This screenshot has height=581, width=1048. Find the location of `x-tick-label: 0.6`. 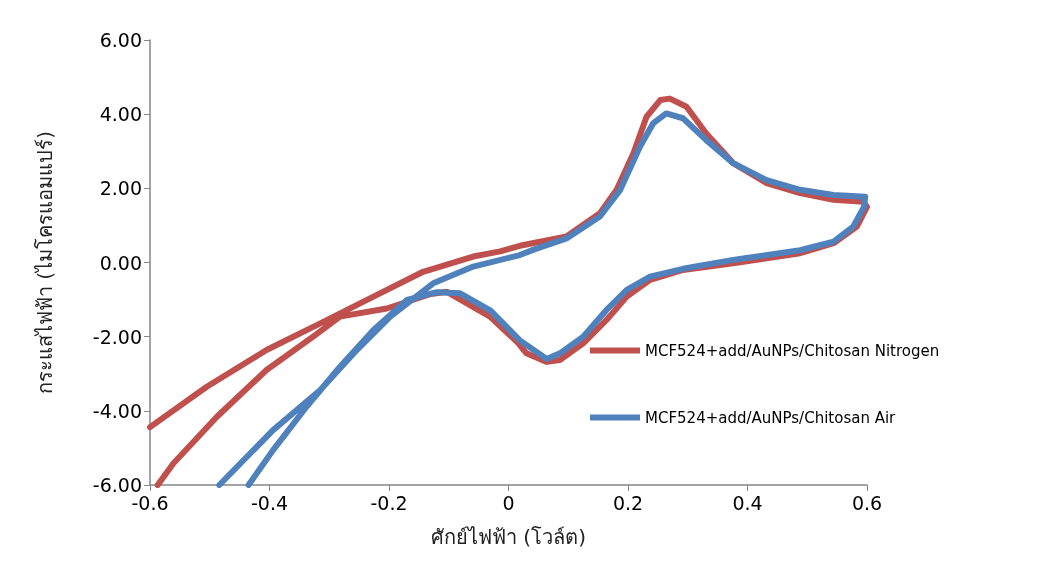

x-tick-label: 0.6 is located at coordinates (867, 502).